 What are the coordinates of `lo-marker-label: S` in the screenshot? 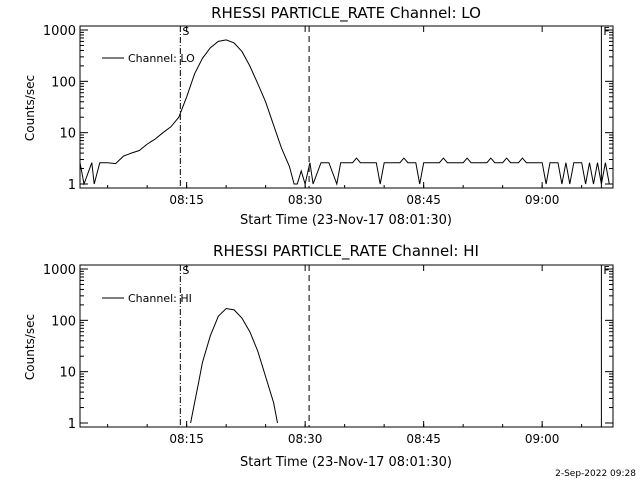 It's located at (185, 31).